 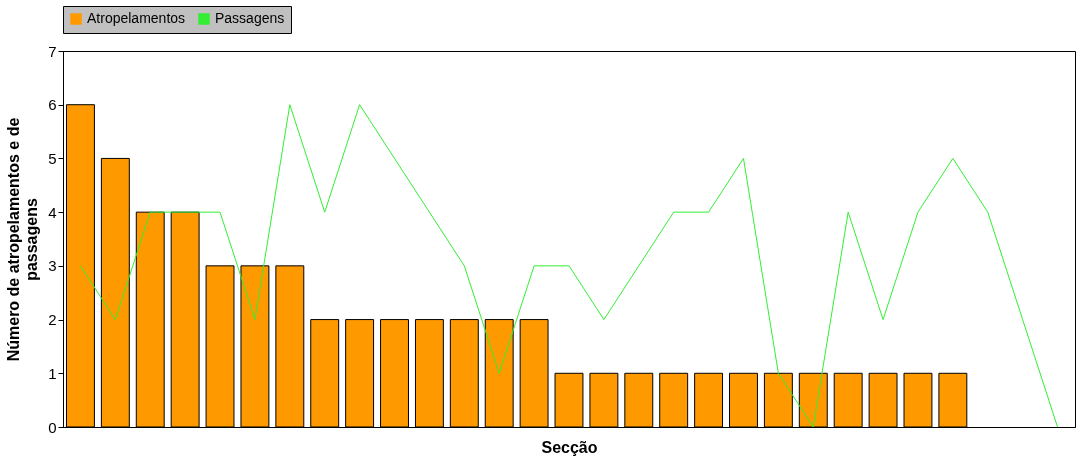 I want to click on y-tick-label: 5, so click(x=52, y=158).